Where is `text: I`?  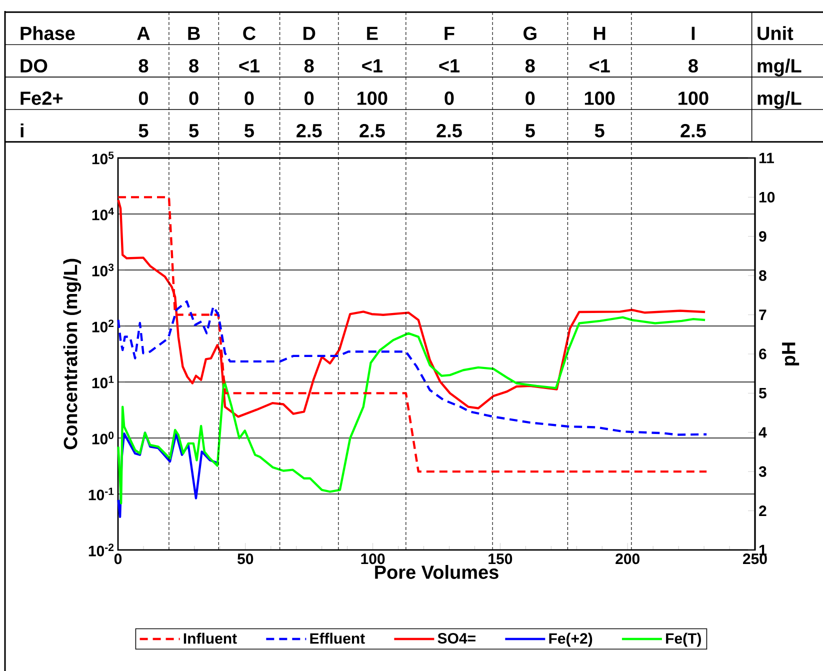 text: I is located at coordinates (693, 33).